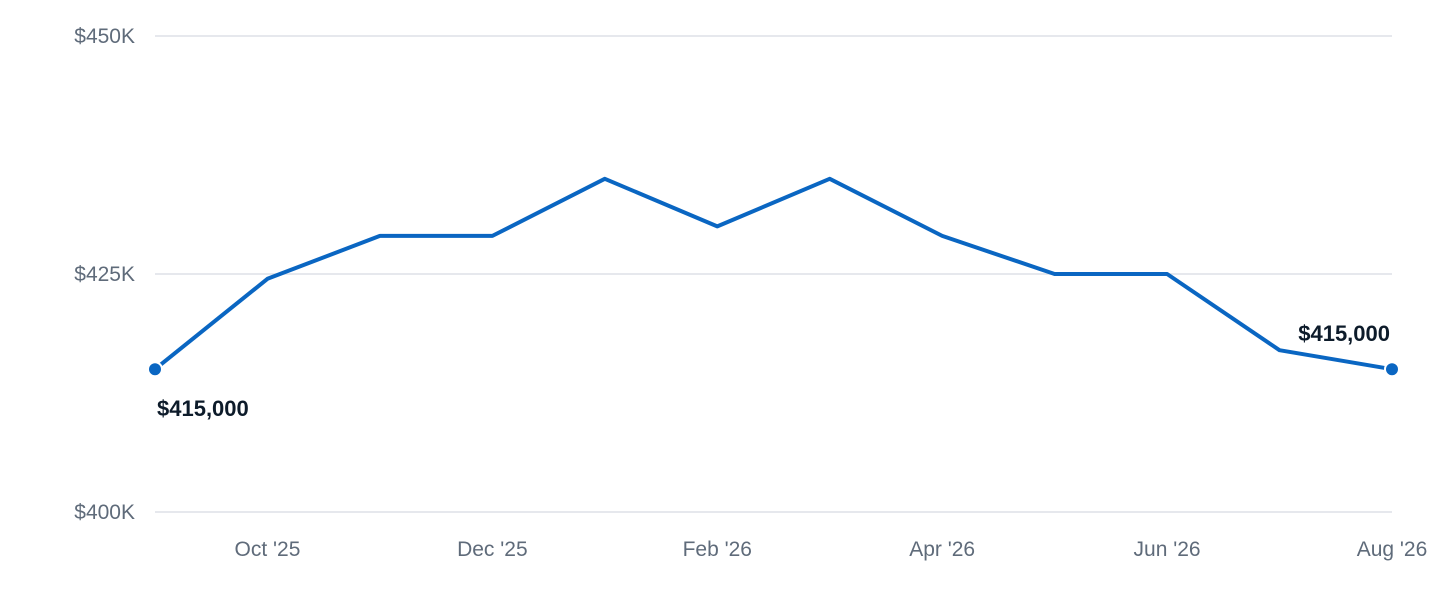 Image resolution: width=1440 pixels, height=600 pixels. I want to click on y-tick-label: $450K, so click(104, 36).